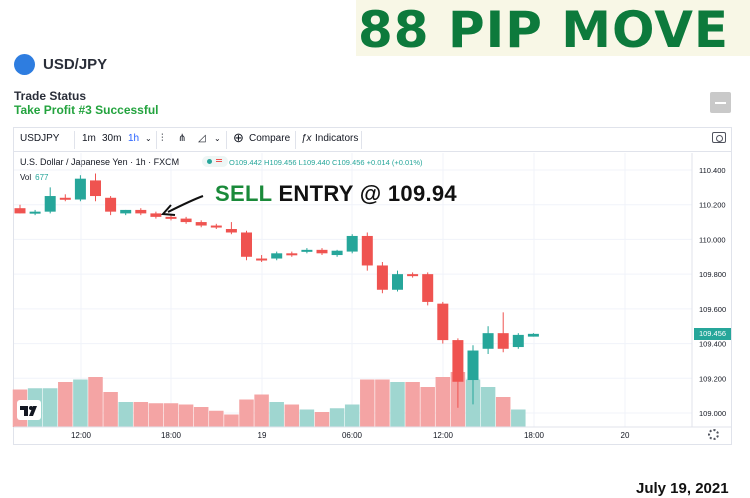  Describe the element at coordinates (712, 309) in the screenshot. I see `price-axis-label: 109.600` at that location.